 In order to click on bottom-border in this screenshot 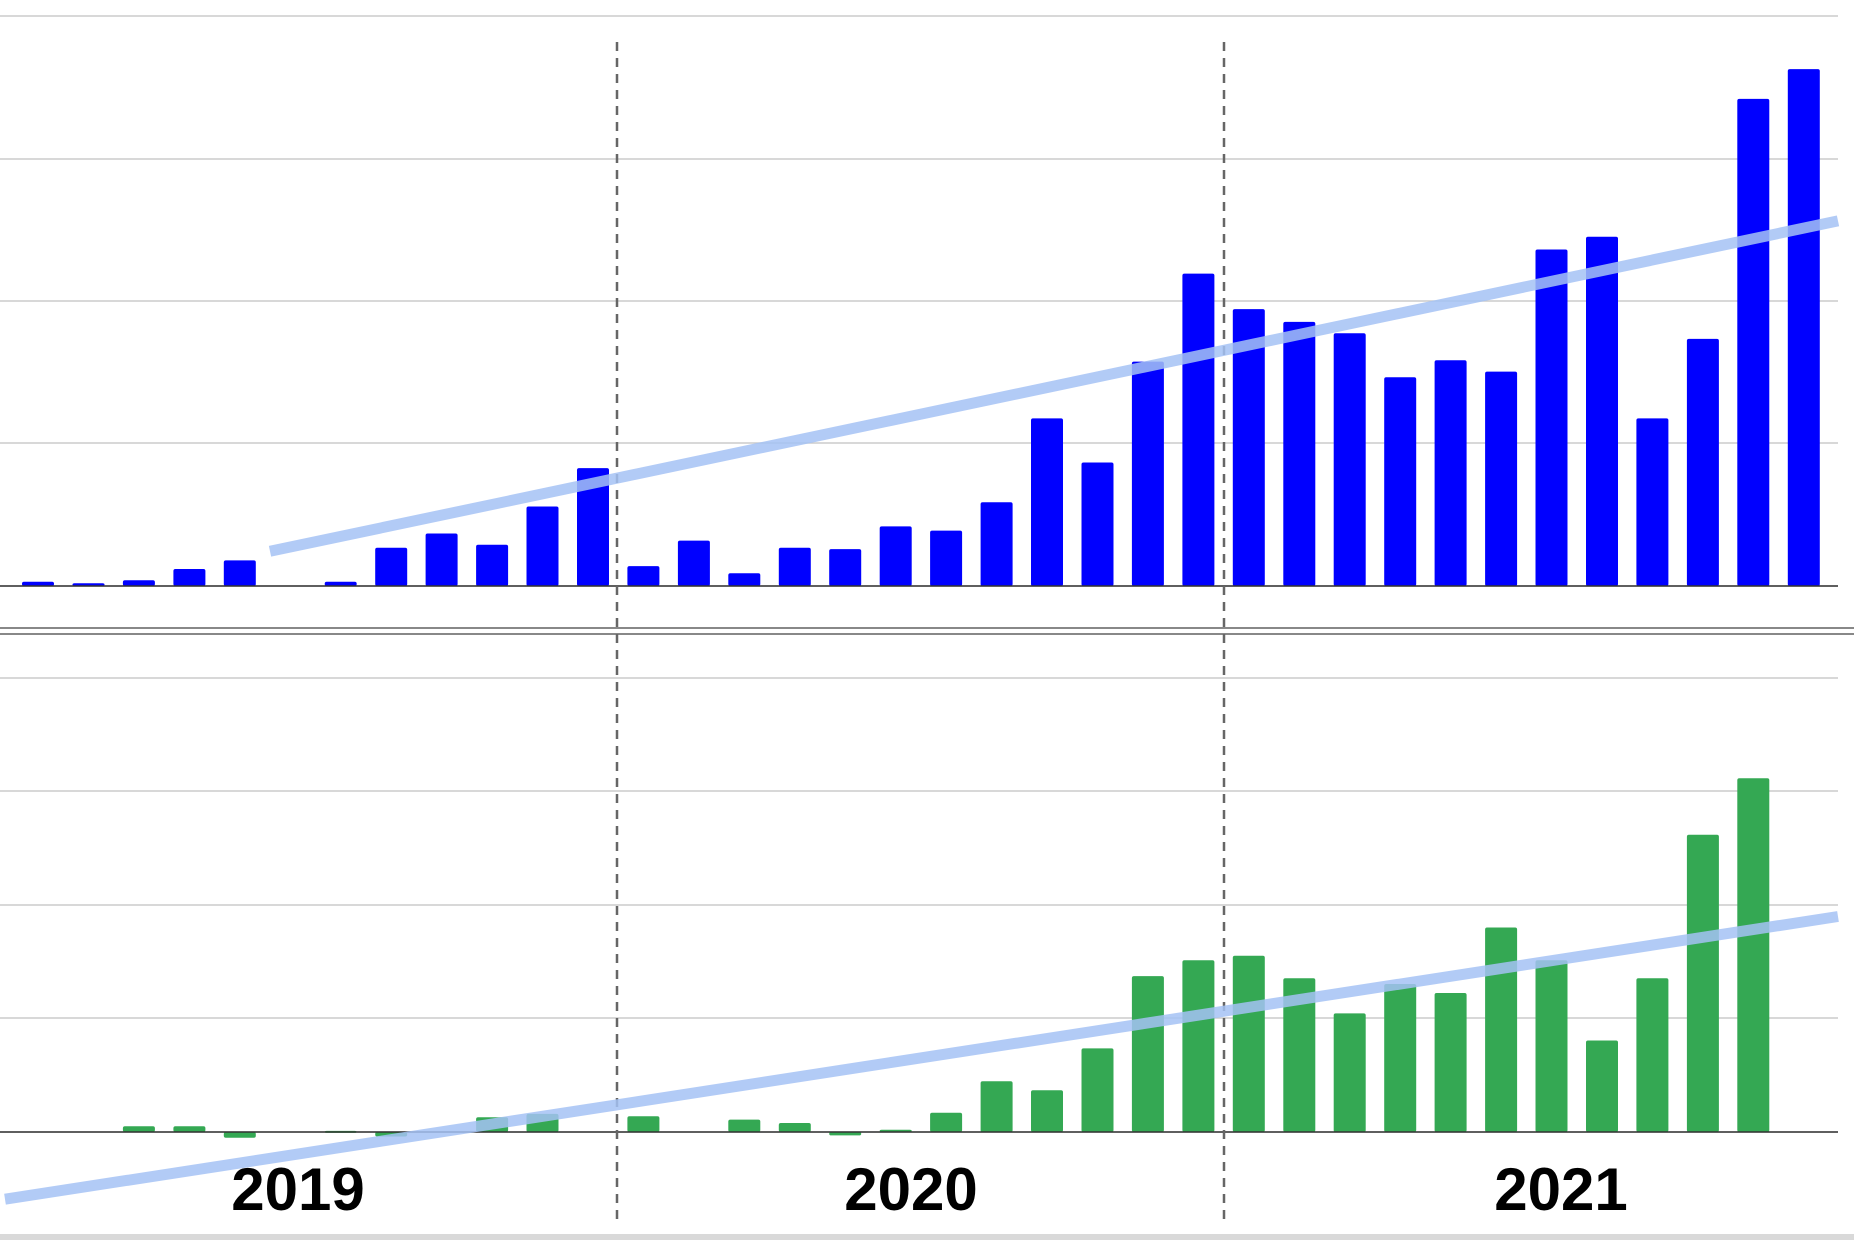, I will do `click(927, 1237)`.